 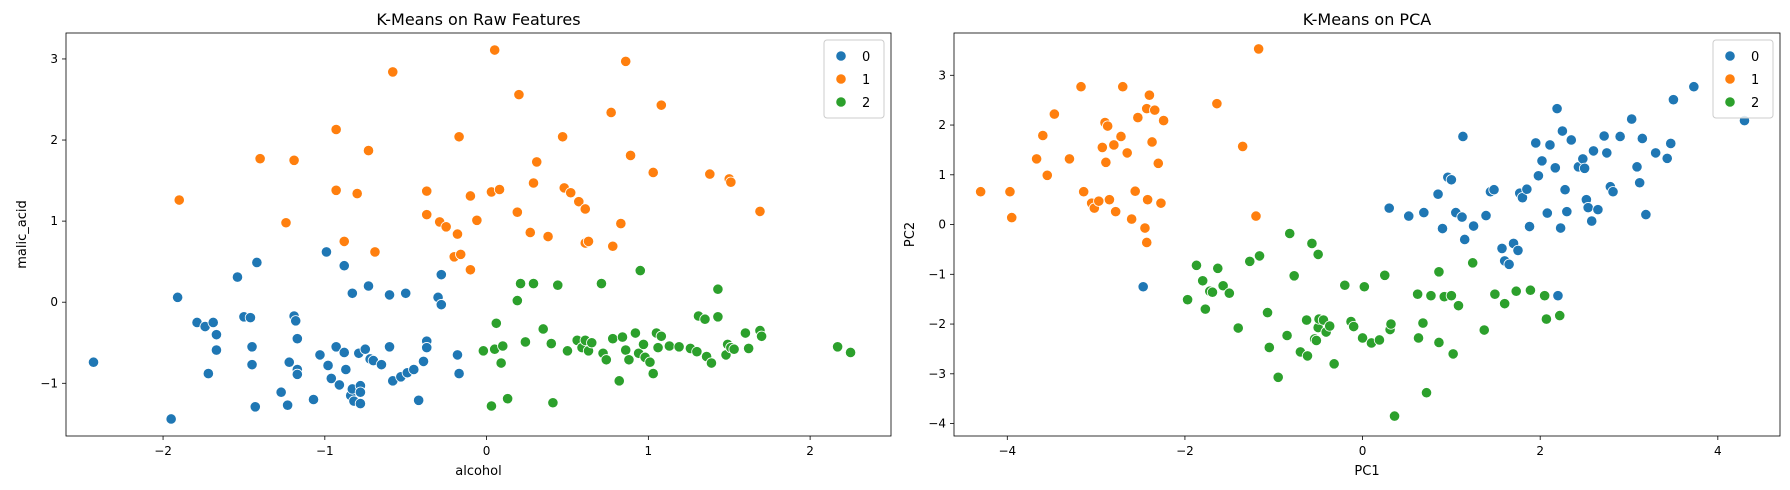 What do you see at coordinates (1718, 451) in the screenshot?
I see `x-tick-label: 4` at bounding box center [1718, 451].